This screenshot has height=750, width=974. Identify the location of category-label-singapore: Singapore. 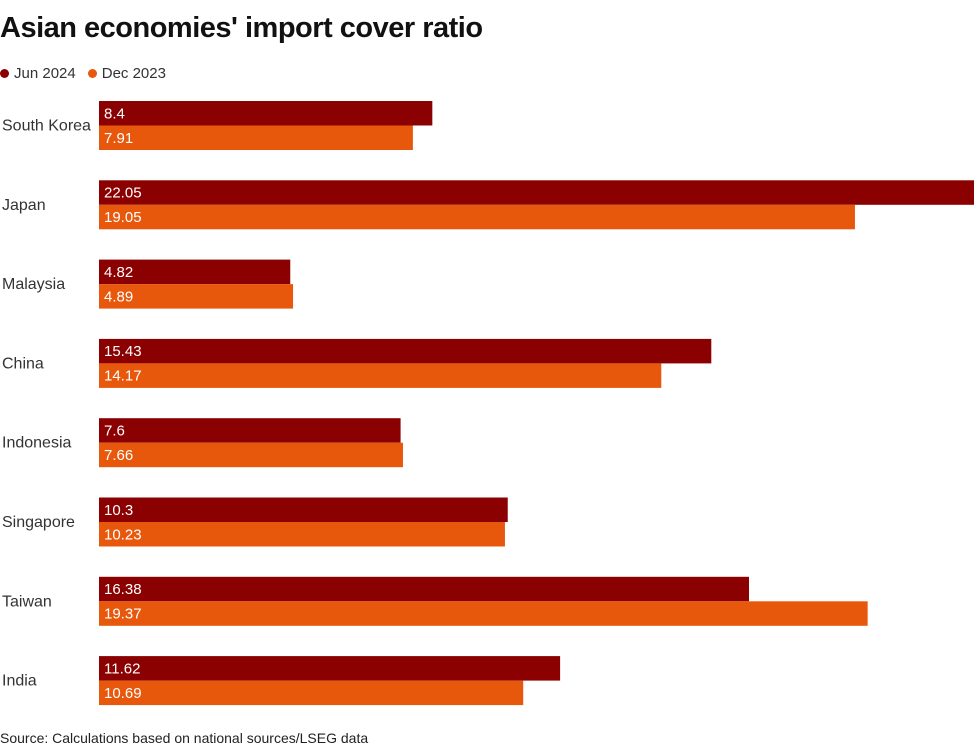
(38, 522).